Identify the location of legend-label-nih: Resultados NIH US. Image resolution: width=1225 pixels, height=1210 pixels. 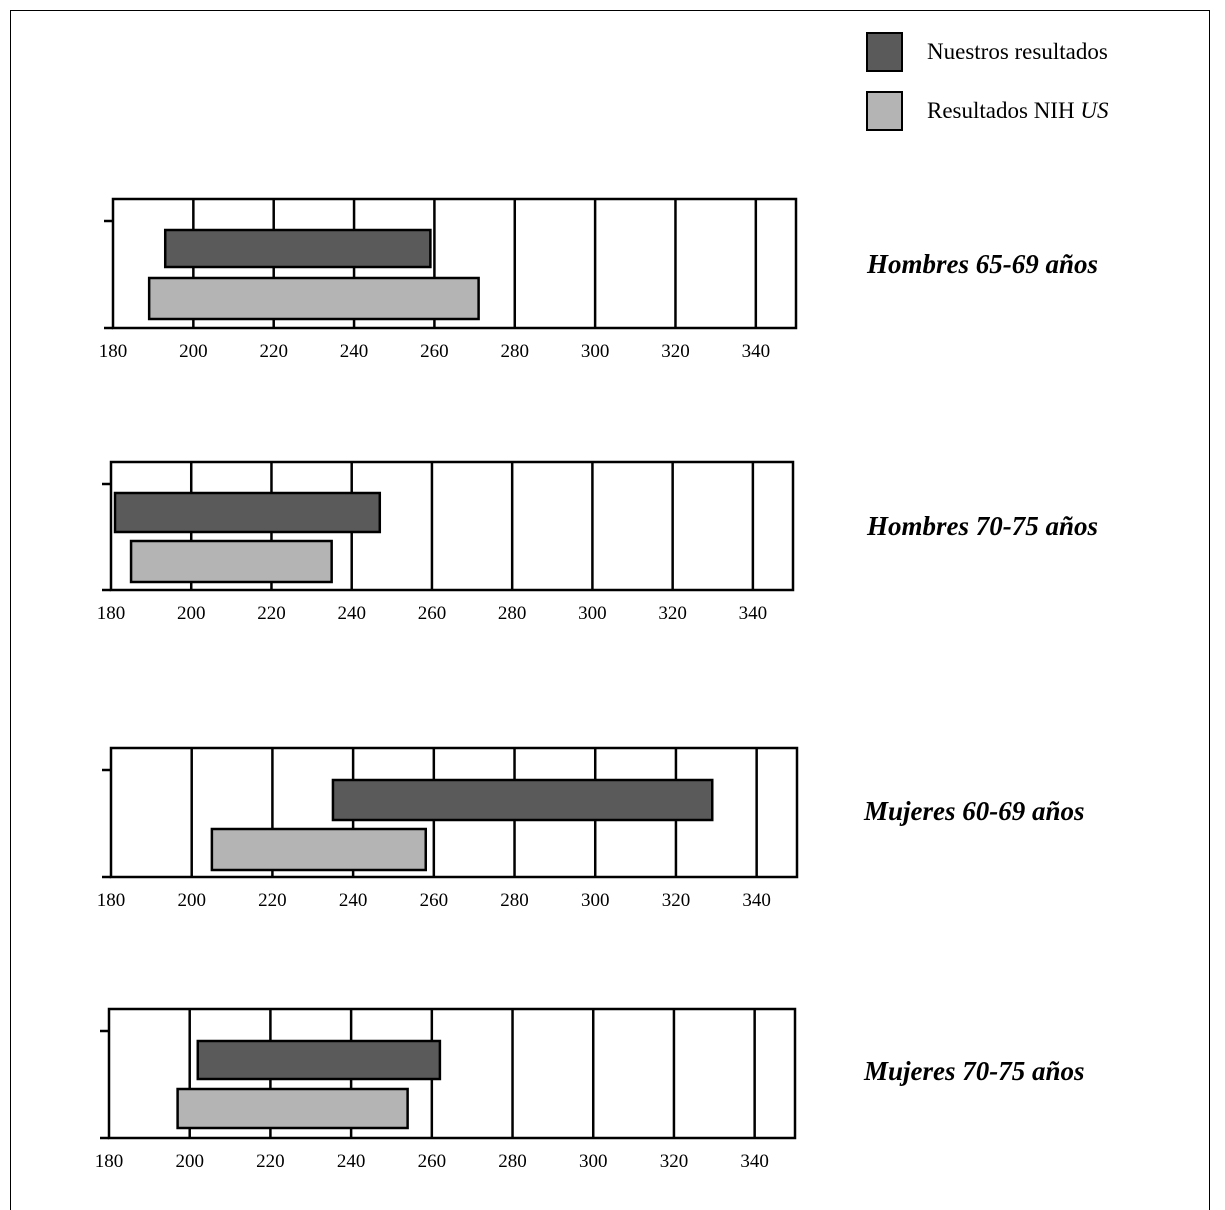
(1017, 111).